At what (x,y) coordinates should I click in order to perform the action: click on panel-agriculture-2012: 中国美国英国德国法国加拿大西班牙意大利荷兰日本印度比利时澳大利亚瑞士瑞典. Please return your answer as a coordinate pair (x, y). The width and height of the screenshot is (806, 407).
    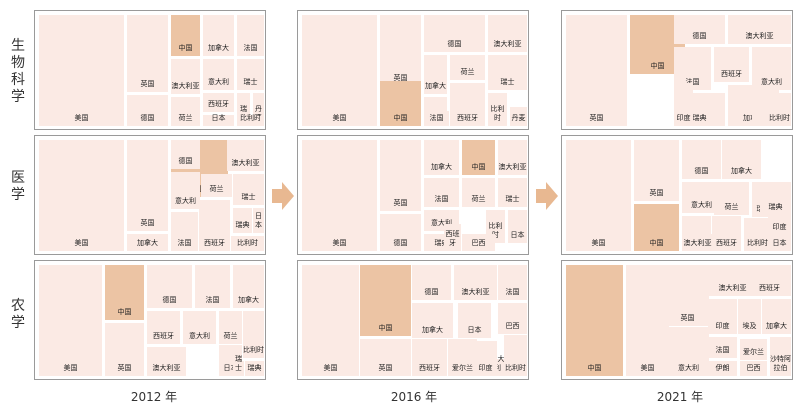
    Looking at the image, I should click on (150, 320).